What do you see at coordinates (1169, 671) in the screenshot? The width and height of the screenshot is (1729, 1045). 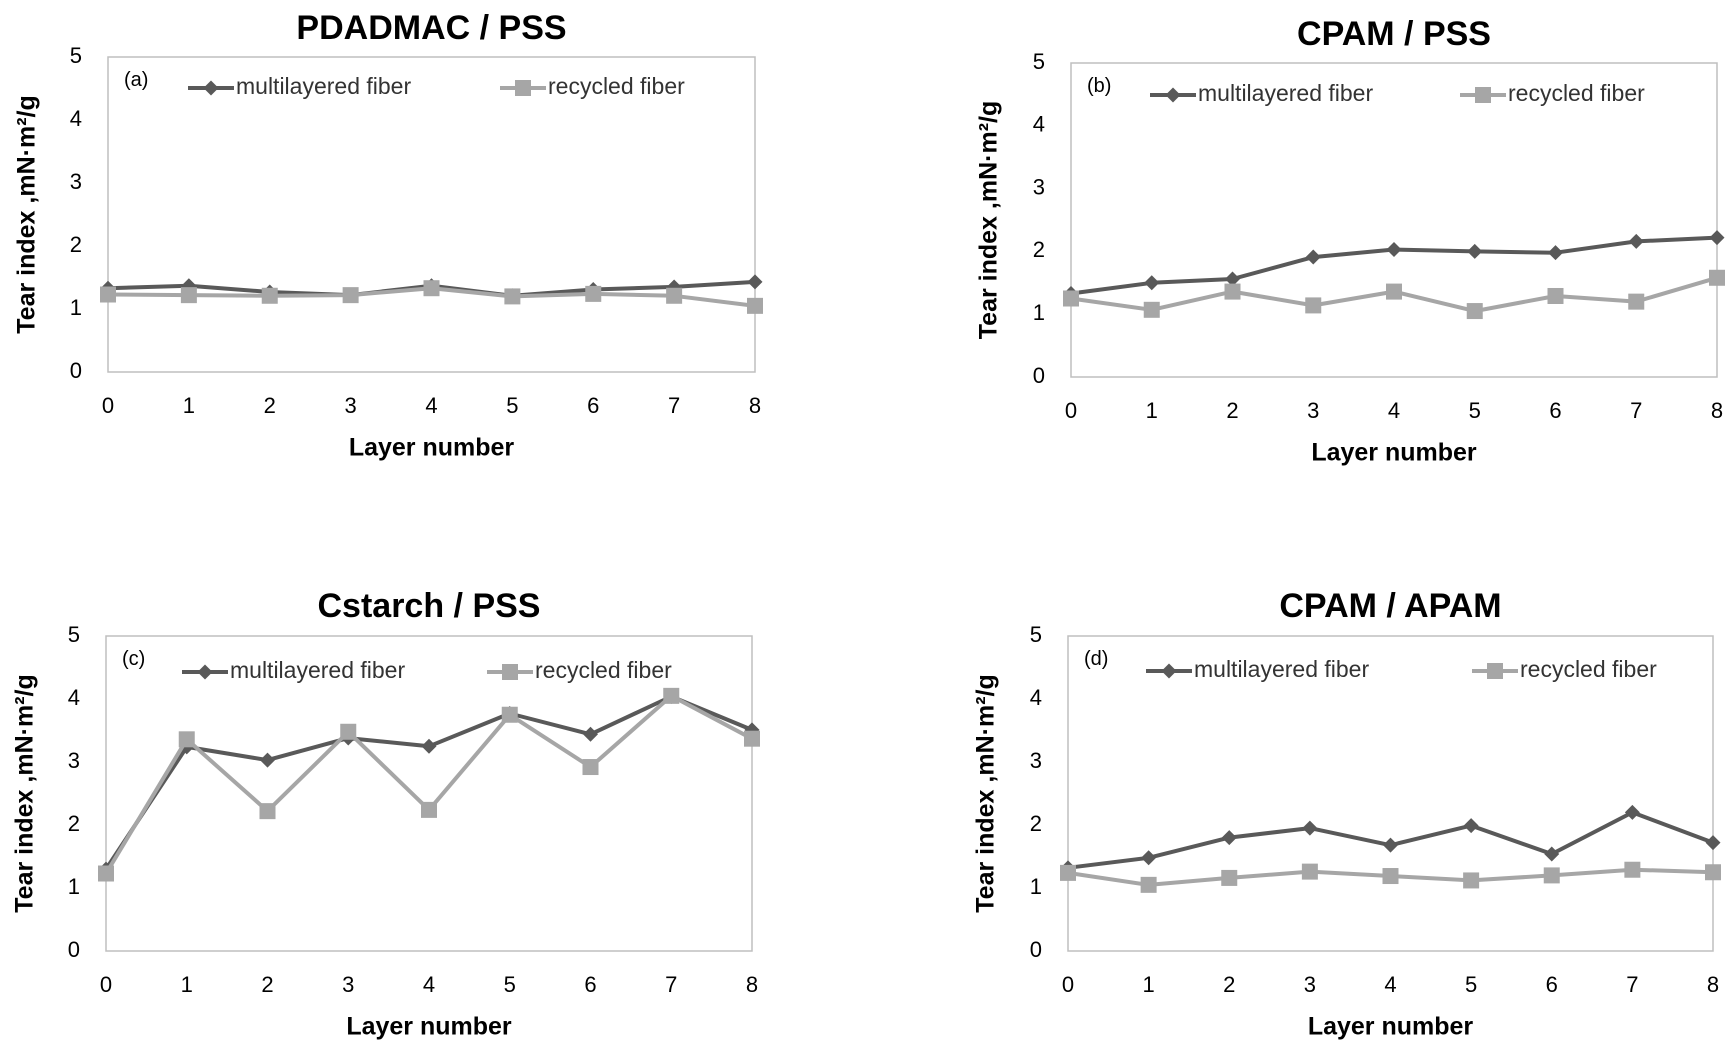 I see `legend-diamond-marker` at bounding box center [1169, 671].